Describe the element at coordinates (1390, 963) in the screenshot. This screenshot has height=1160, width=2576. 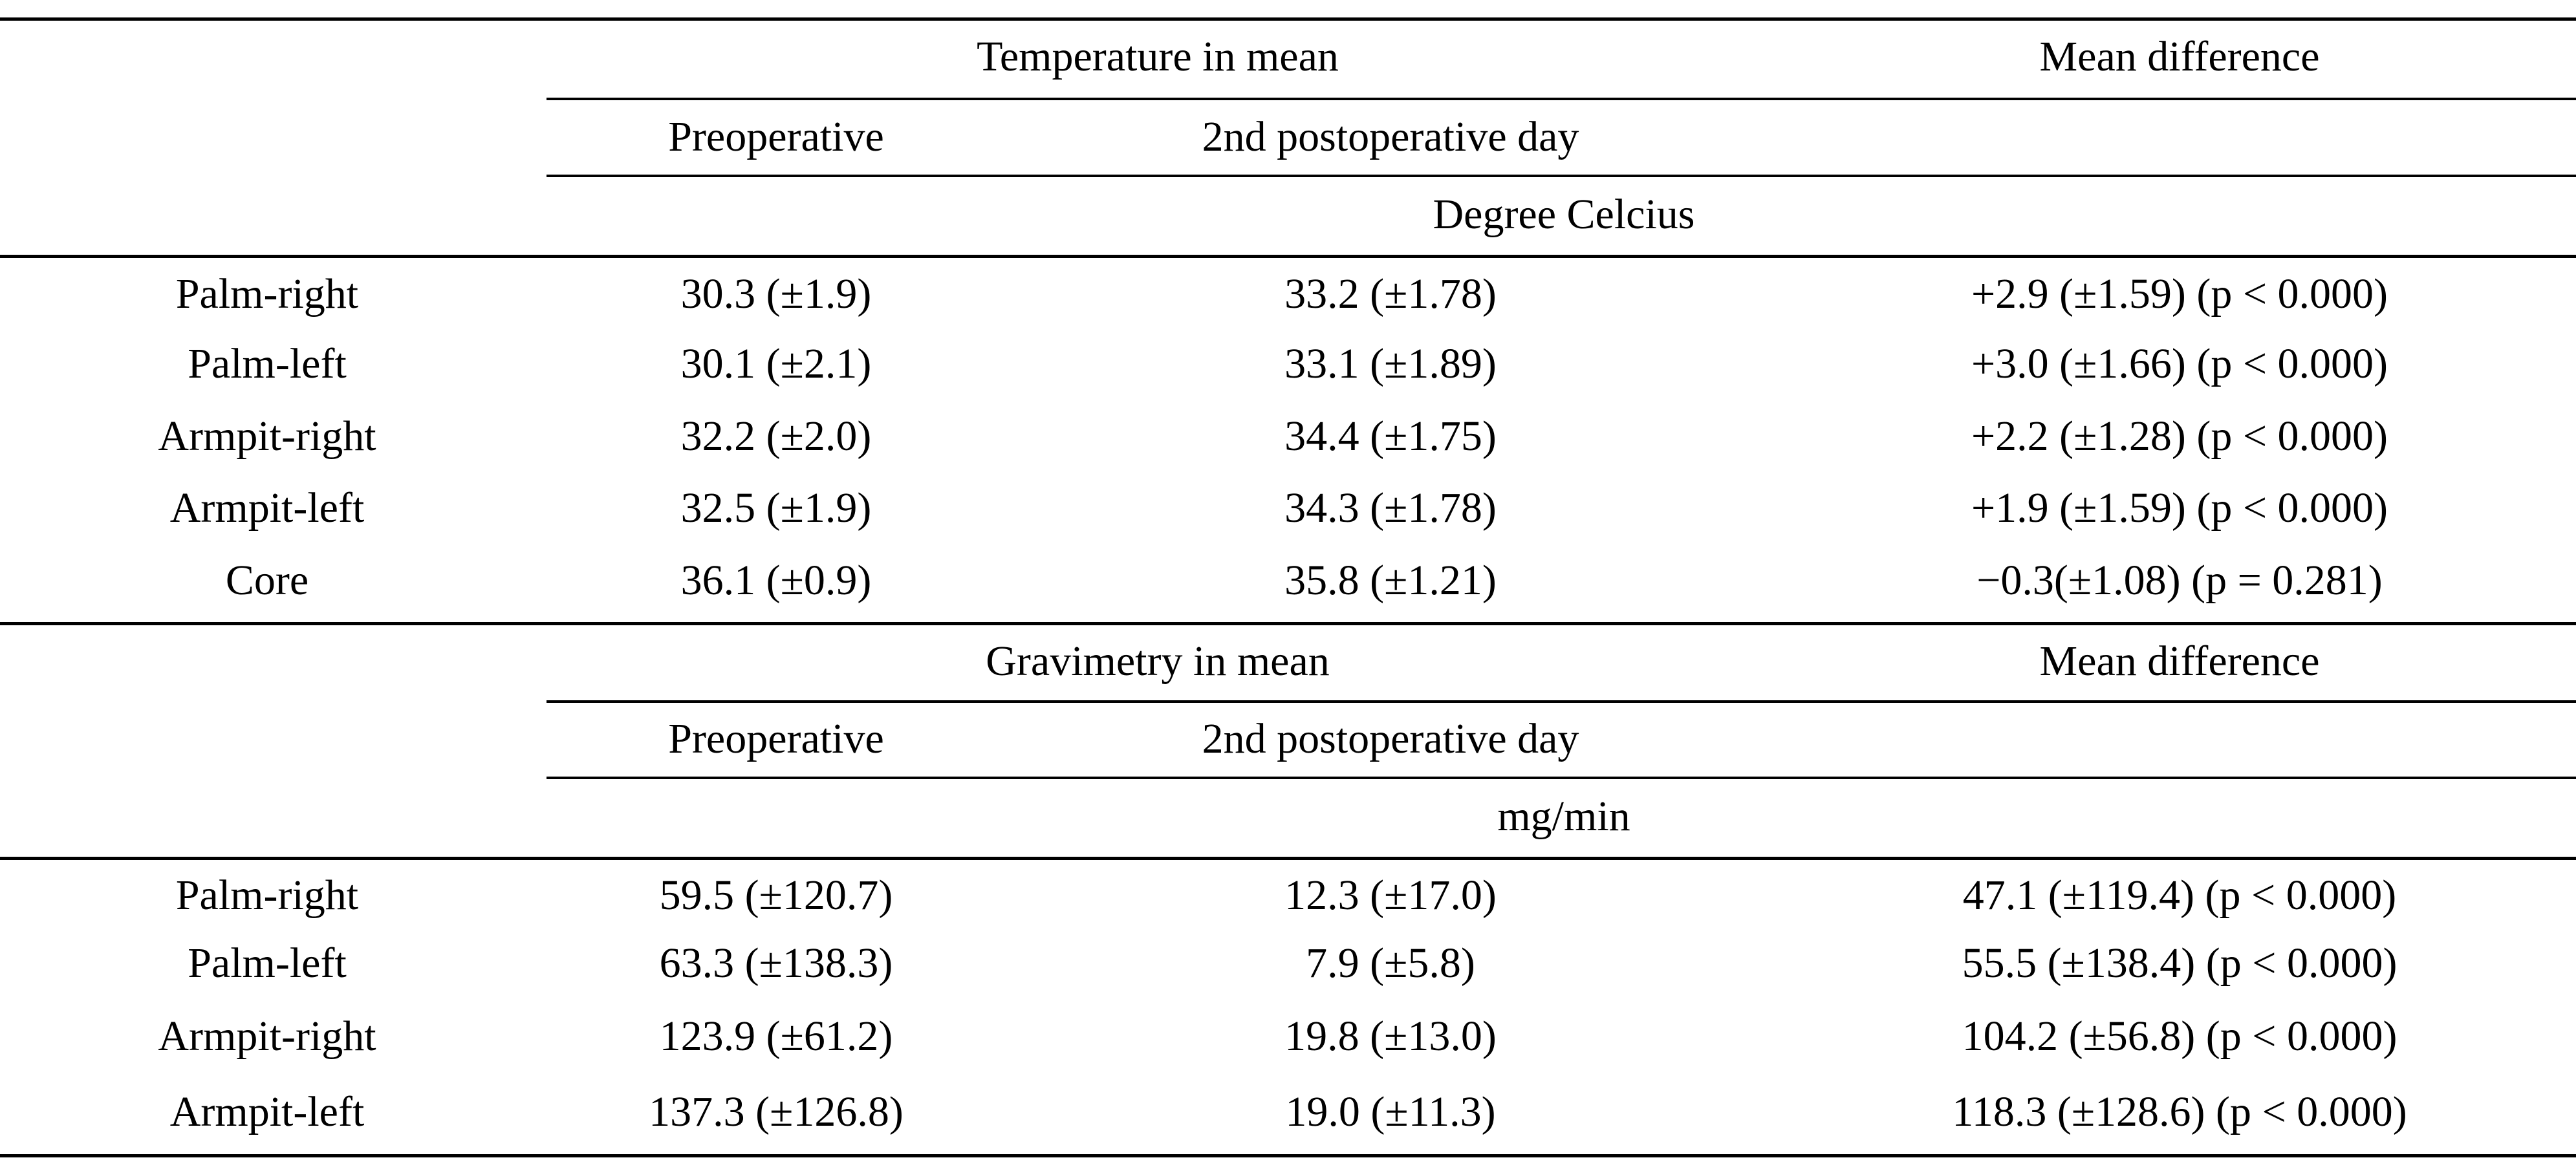
I see `postop-value: 7.9 (±5.8)` at that location.